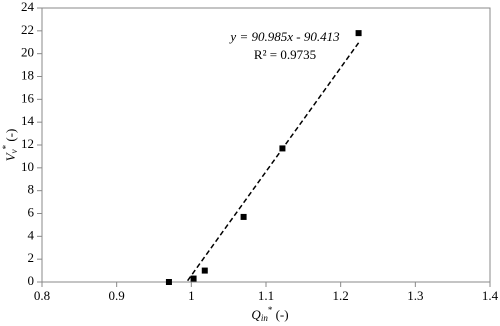  I want to click on x-axis-label: Qin* (-), so click(269, 314).